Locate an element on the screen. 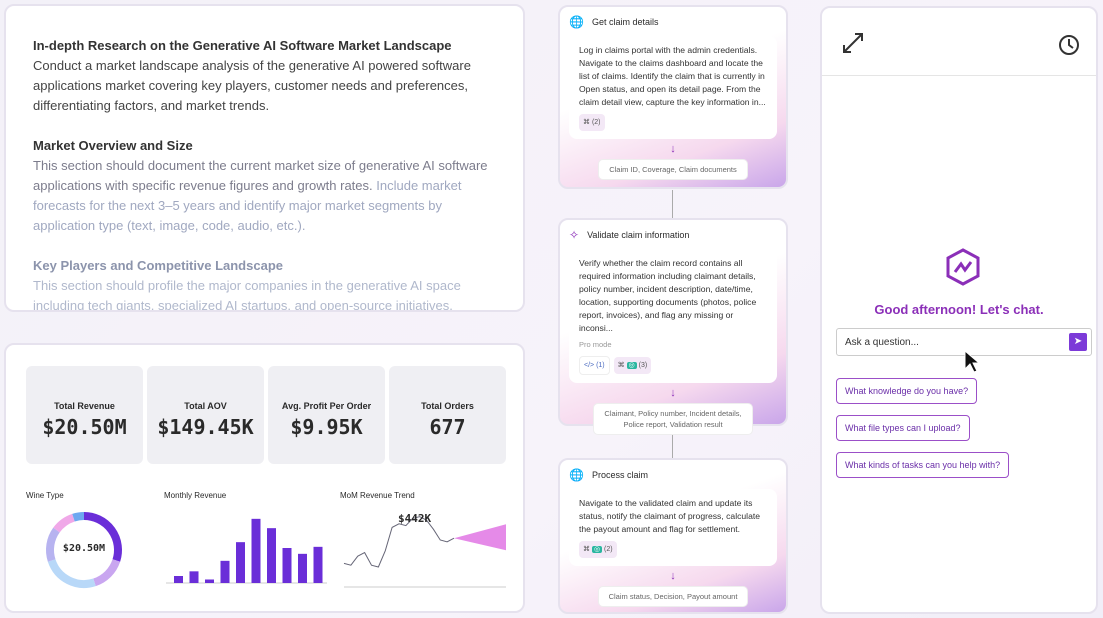  kpi-total-aov: Total AOV $149.45K is located at coordinates (205, 415).